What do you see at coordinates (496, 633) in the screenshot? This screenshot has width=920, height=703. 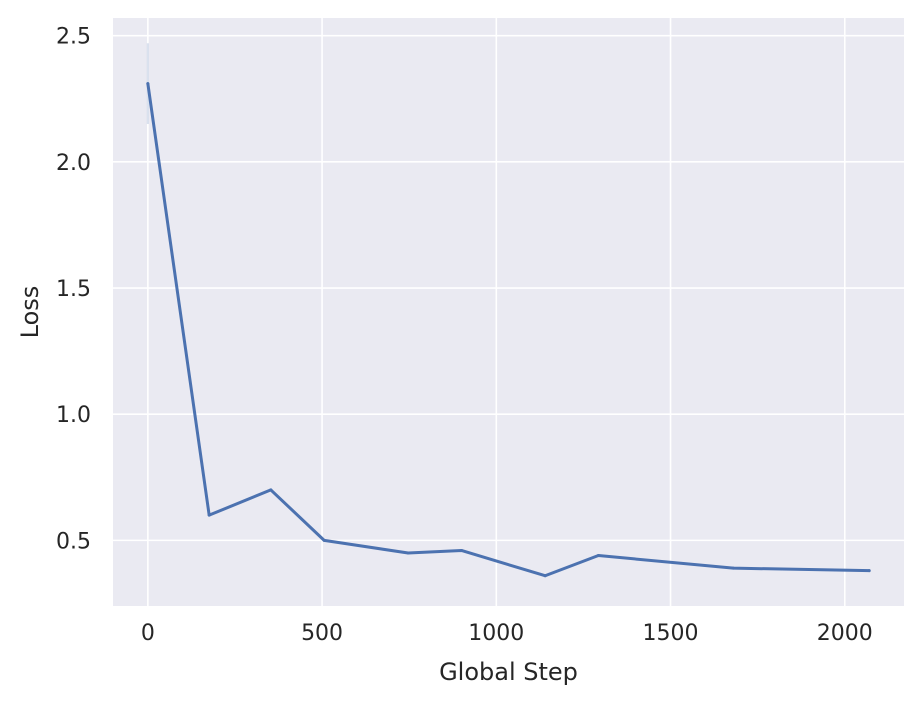 I see `x-tick-label: 1000` at bounding box center [496, 633].